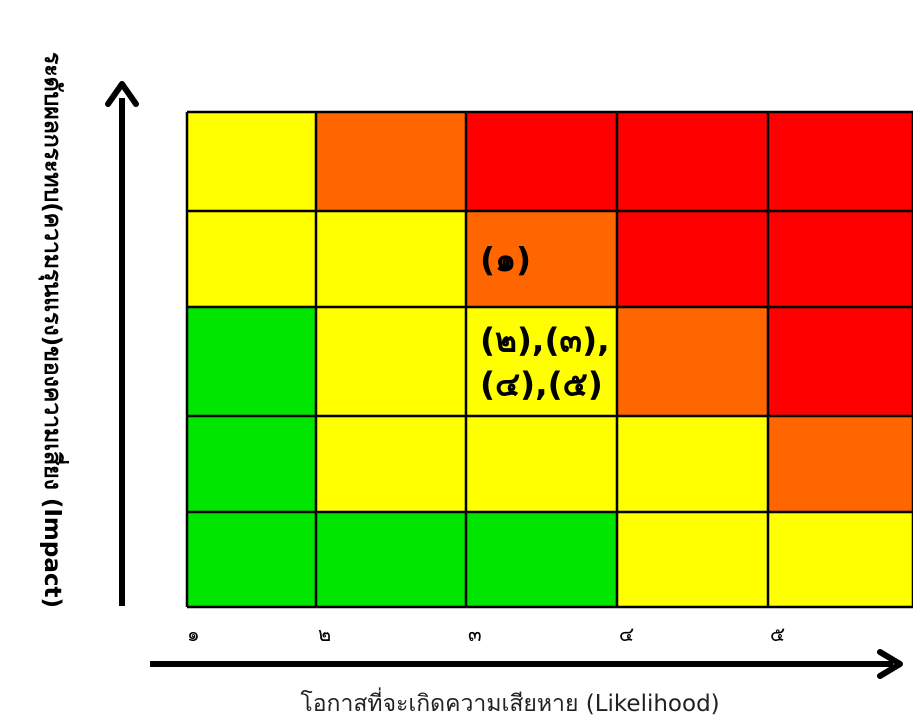 This screenshot has height=724, width=913. Describe the element at coordinates (545, 340) in the screenshot. I see `risk-annotation-2-line-1: (๒),(๓),` at that location.